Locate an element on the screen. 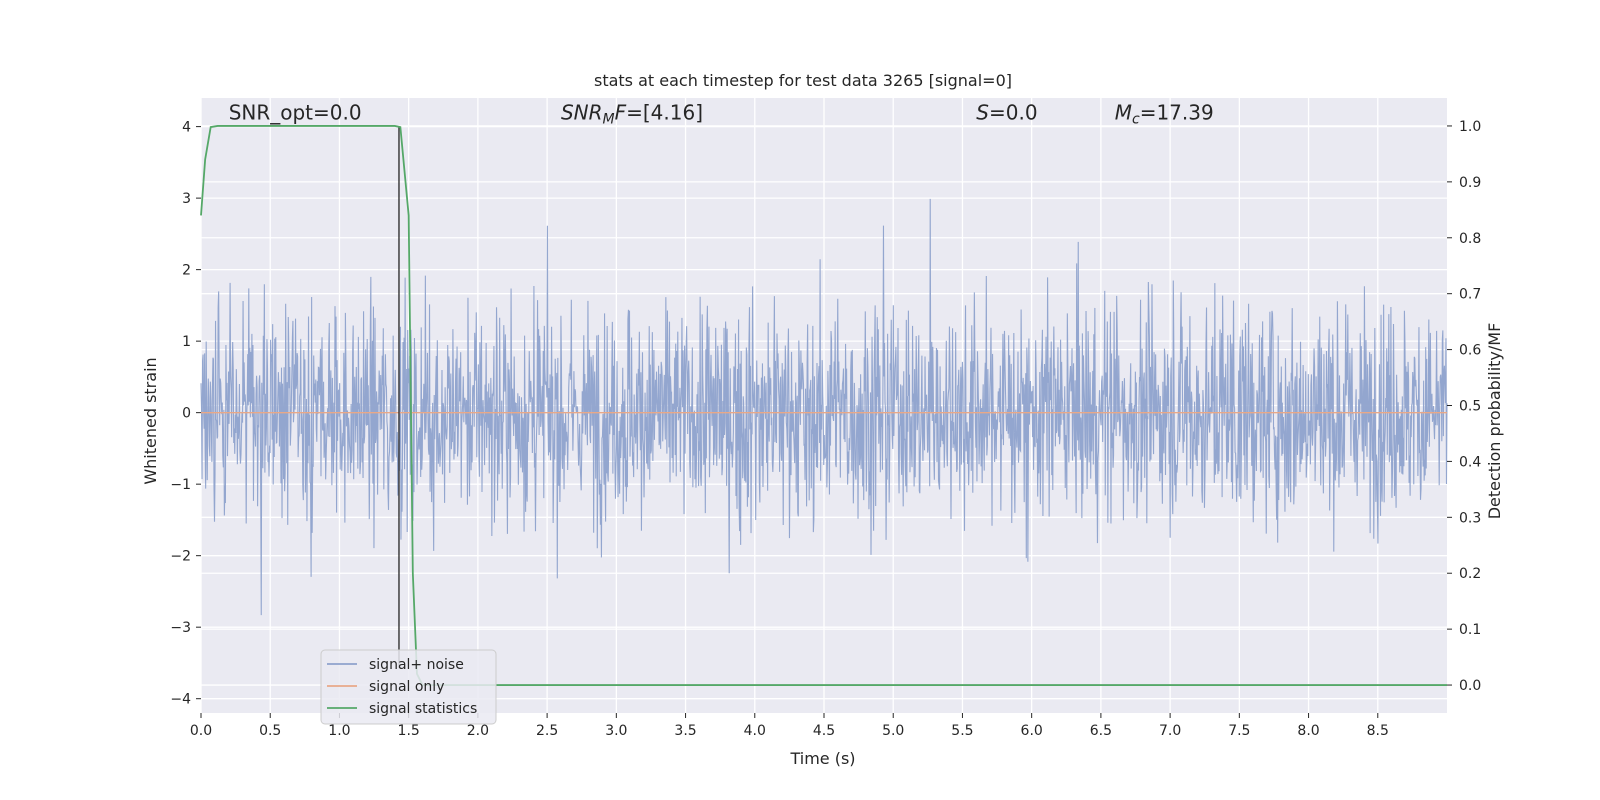  annotation-label: SNR_opt=0.0 is located at coordinates (295, 112).